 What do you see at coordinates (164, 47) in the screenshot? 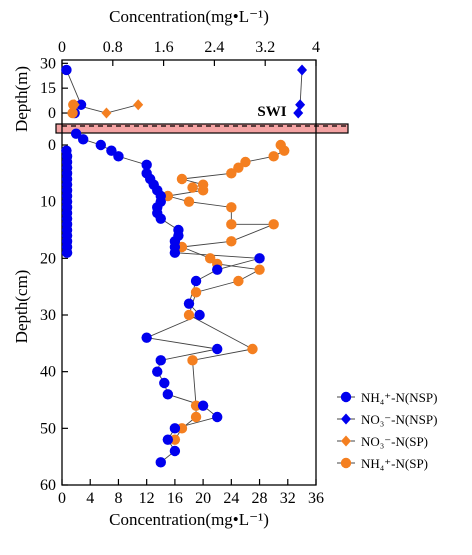
I see `top-axis-tick-label: 1.6` at bounding box center [164, 47].